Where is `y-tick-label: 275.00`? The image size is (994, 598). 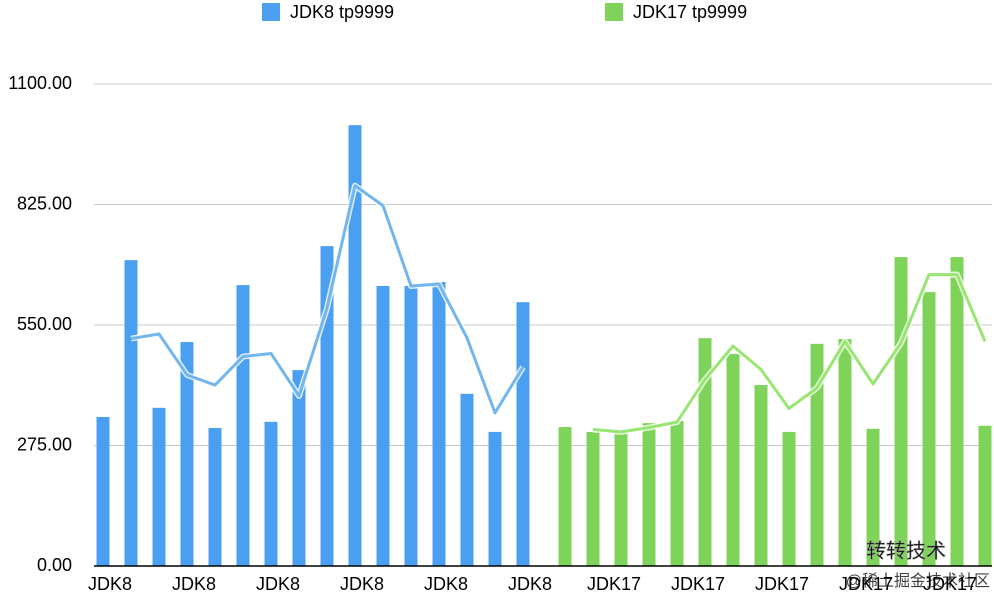 y-tick-label: 275.00 is located at coordinates (44, 444).